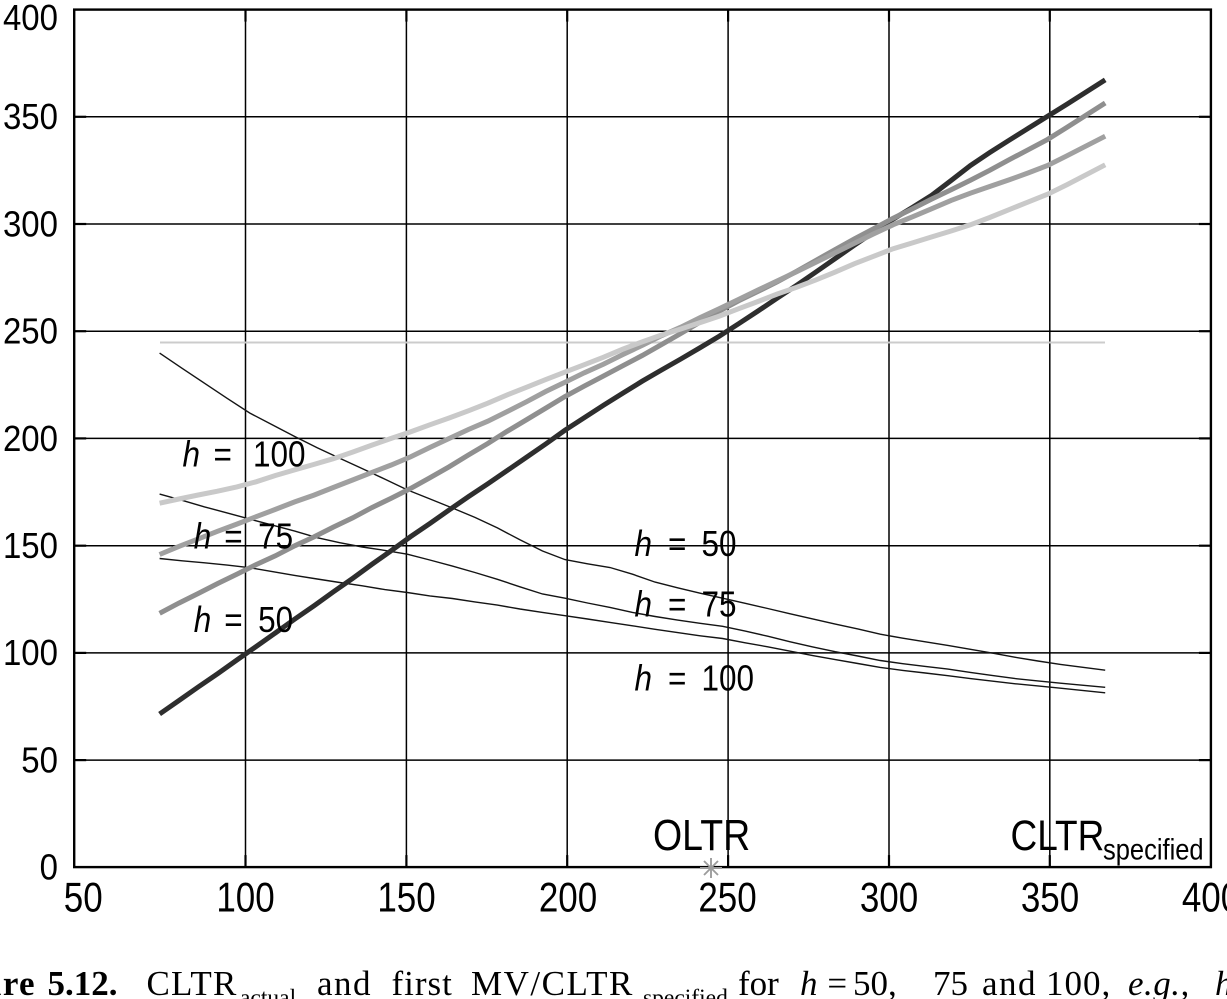  I want to click on svg-text: Figure, so click(18, 981).